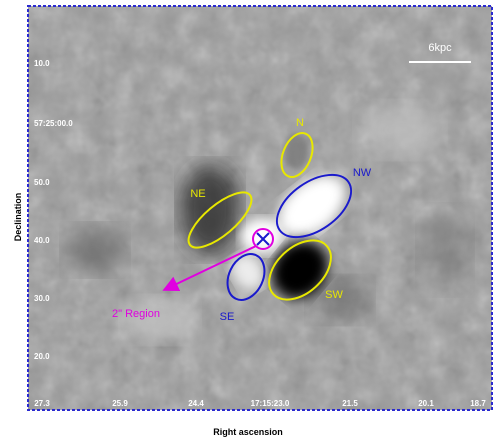 The height and width of the screenshot is (438, 496). What do you see at coordinates (270, 403) in the screenshot?
I see `x-tick-label: 17:15:23.0` at bounding box center [270, 403].